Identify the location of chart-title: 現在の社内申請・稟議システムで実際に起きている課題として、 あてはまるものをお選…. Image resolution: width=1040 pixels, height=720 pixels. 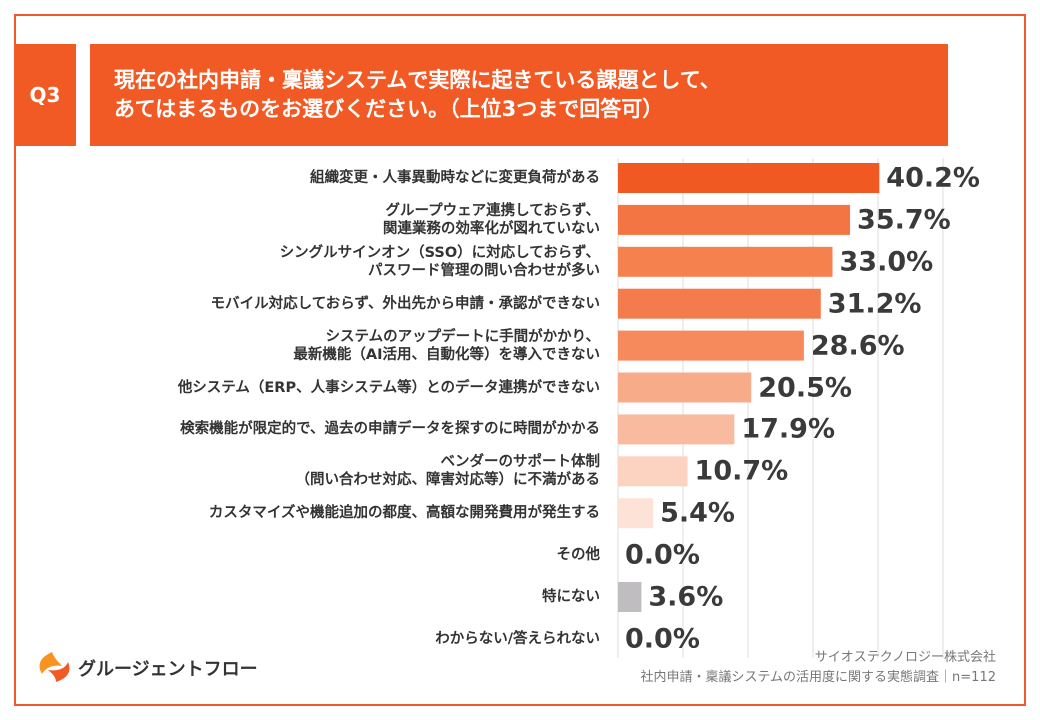
(519, 95).